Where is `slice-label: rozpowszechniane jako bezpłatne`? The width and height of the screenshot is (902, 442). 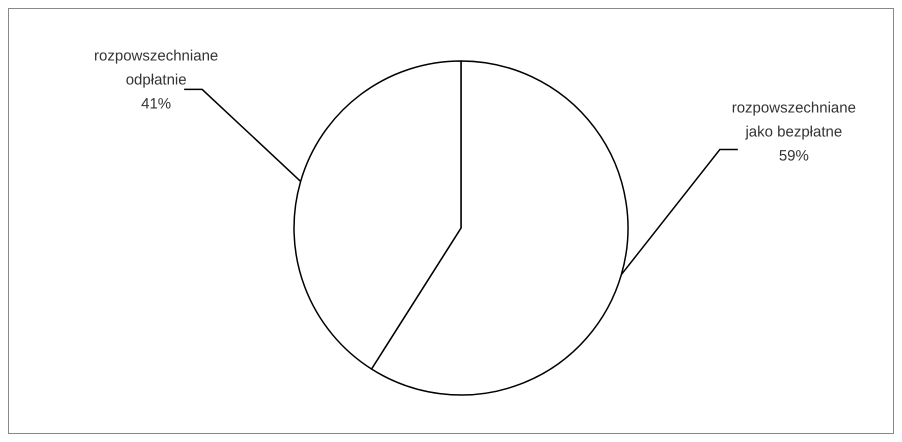
slice-label: rozpowszechniane jako bezpłatne is located at coordinates (794, 120).